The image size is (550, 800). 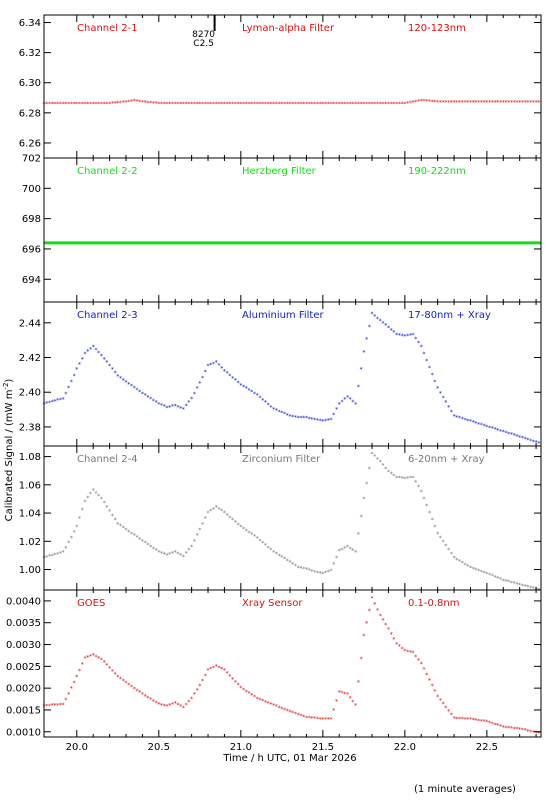 What do you see at coordinates (30, 323) in the screenshot?
I see `y-tick-label: 2.44` at bounding box center [30, 323].